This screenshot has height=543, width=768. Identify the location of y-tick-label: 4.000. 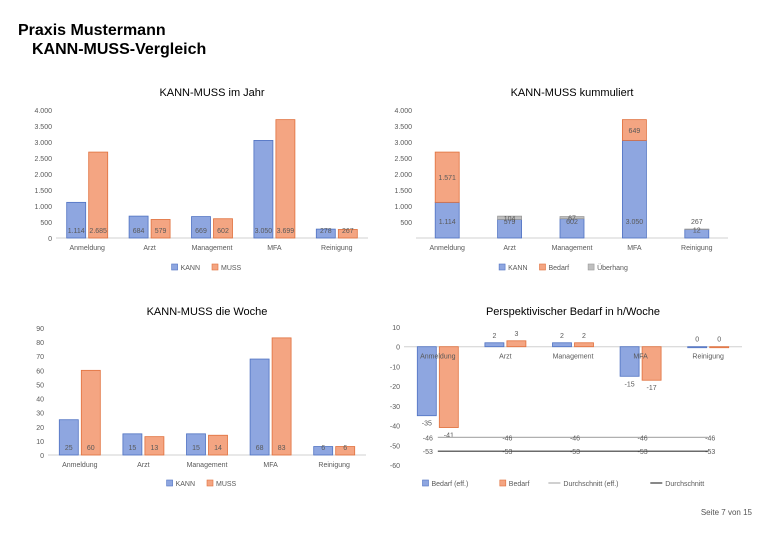
(403, 111).